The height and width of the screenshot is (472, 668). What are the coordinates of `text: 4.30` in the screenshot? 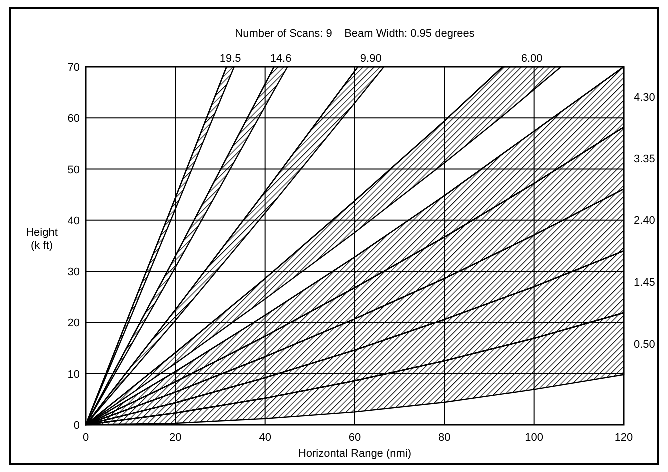 It's located at (645, 98).